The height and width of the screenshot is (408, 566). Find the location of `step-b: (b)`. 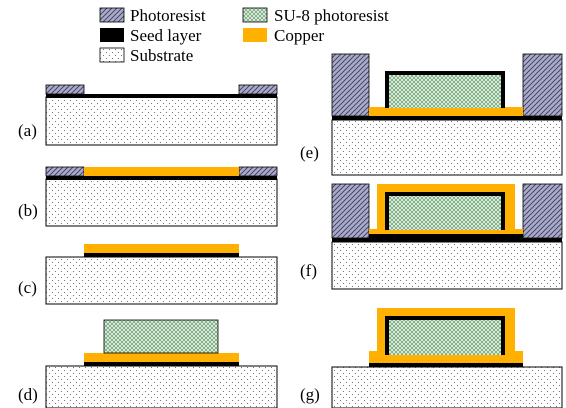

step-b: (b) is located at coordinates (148, 196).